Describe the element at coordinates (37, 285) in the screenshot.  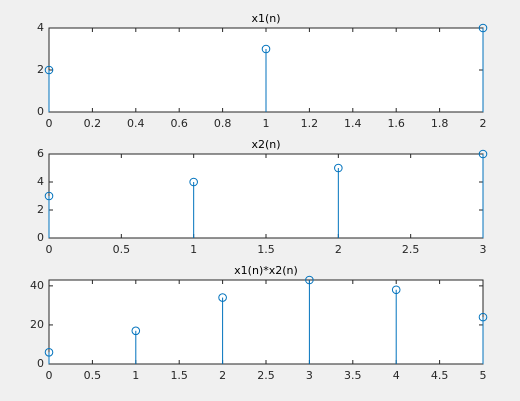
I see `y-tick-label: 40` at that location.